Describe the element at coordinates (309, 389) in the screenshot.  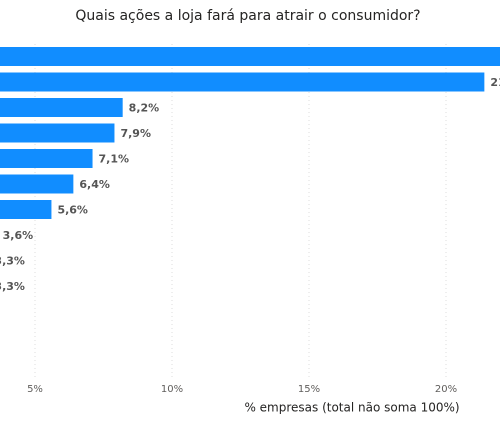
I see `x-tick-label: 15%` at that location.